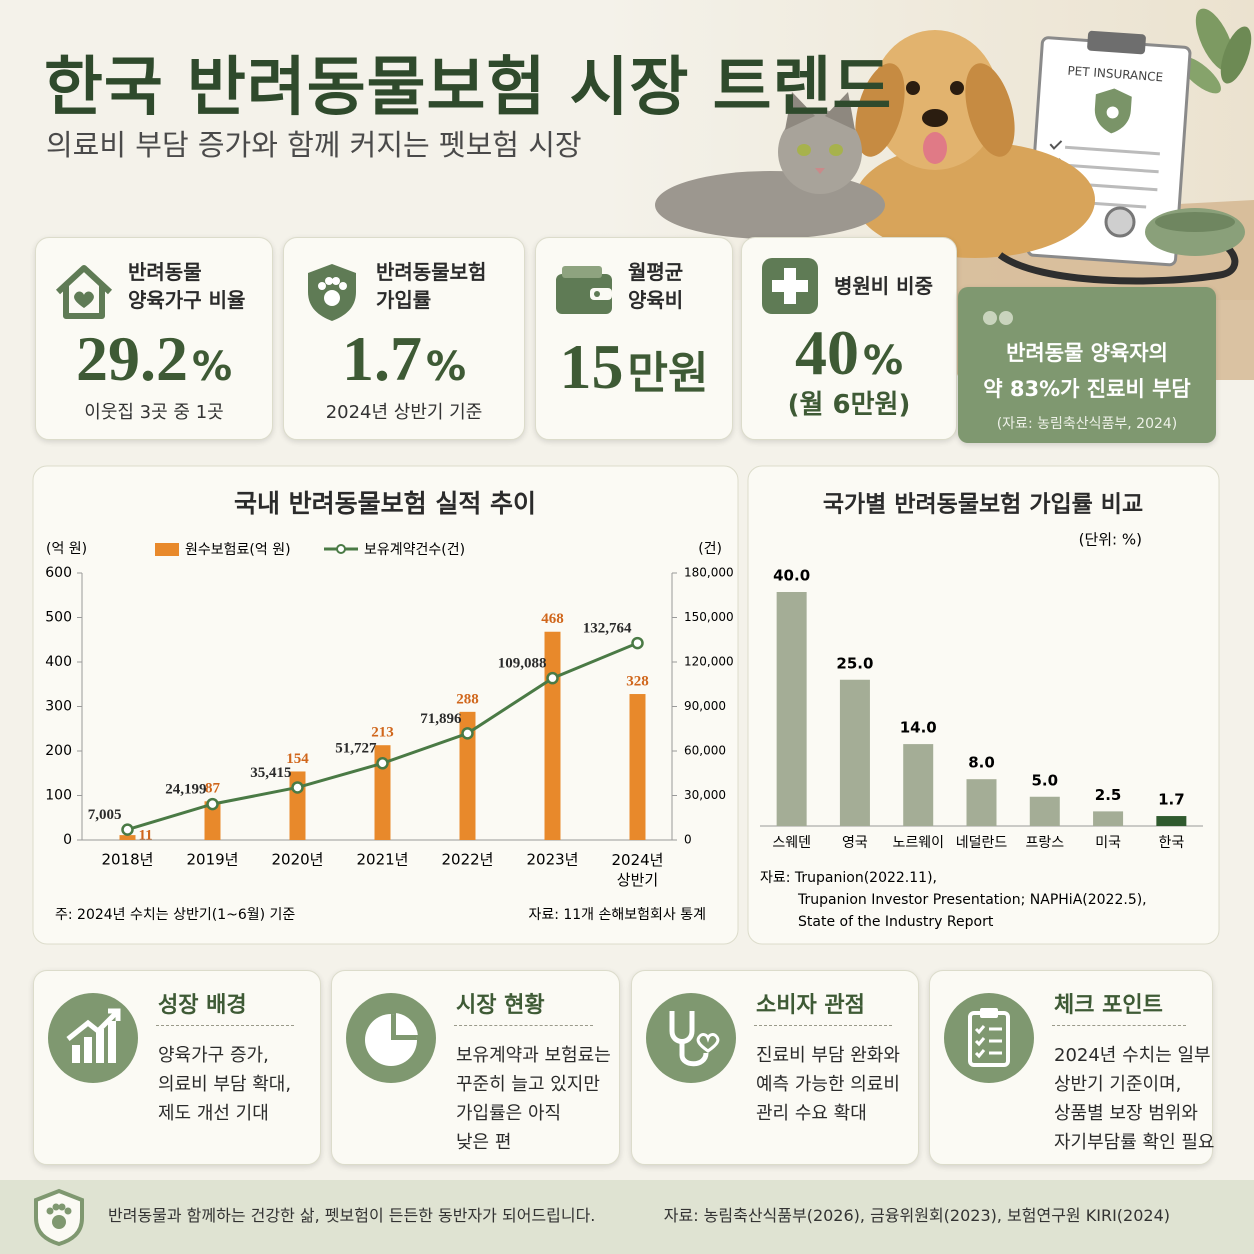  Describe the element at coordinates (709, 573) in the screenshot. I see `y2-tick-label: 180,000` at that location.